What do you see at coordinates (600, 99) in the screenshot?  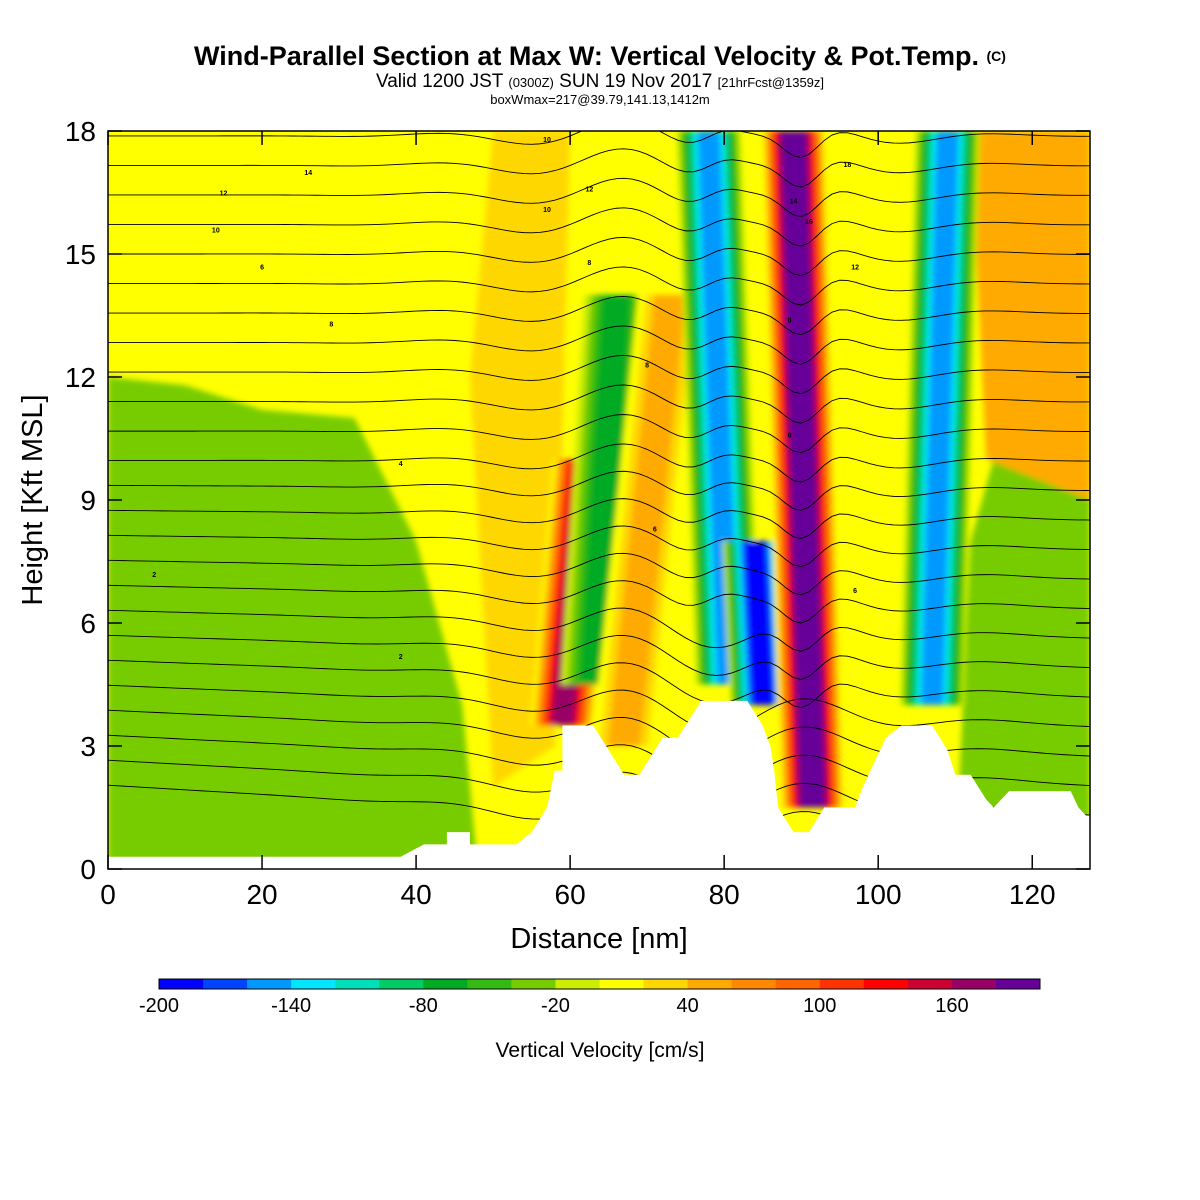 I see `boxmax-info: boxWmax=217@39.79,141.13,1412m` at bounding box center [600, 99].